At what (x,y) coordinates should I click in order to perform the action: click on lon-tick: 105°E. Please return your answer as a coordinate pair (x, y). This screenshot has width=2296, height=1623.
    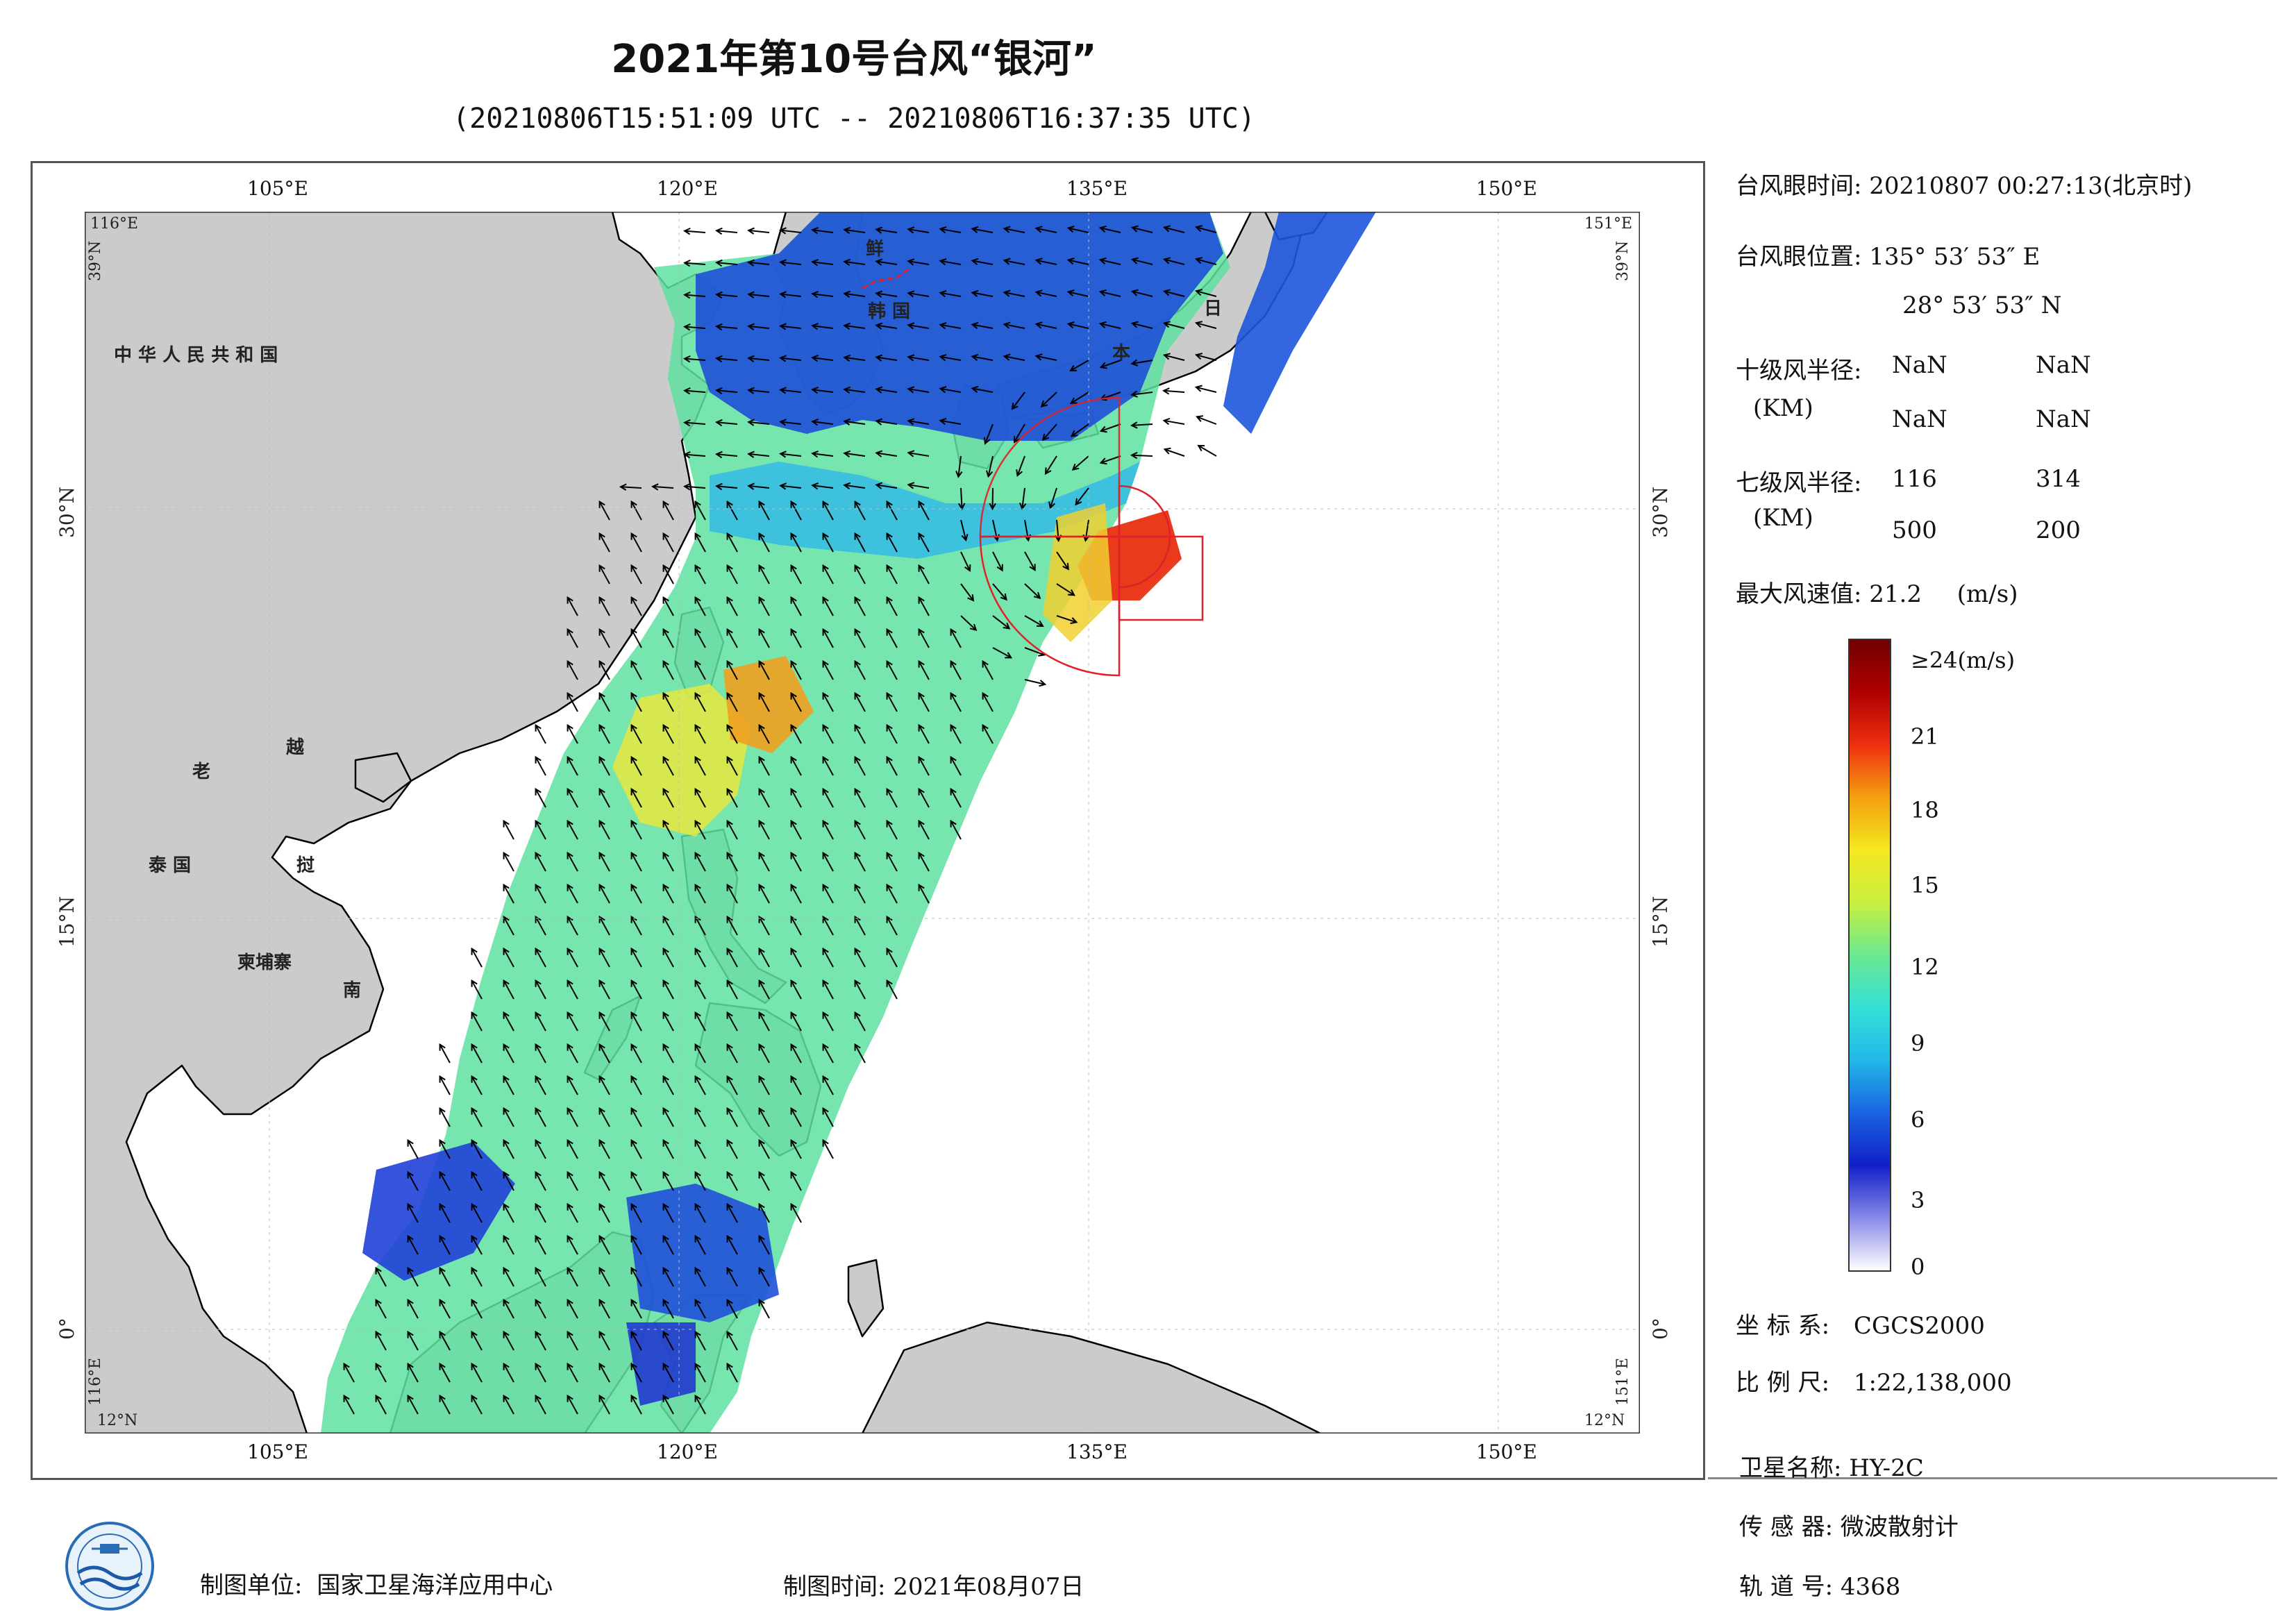
    Looking at the image, I should click on (277, 188).